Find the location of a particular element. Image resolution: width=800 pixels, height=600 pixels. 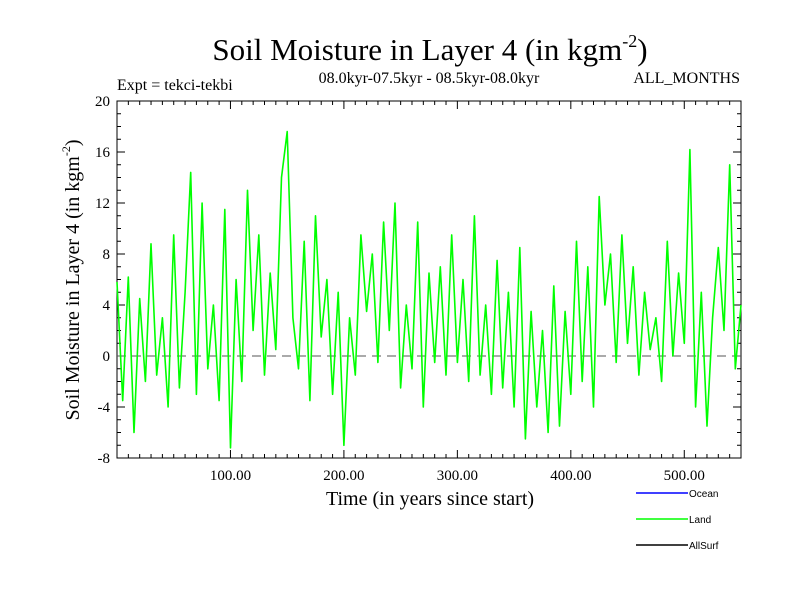

chart-title-end: ) is located at coordinates (642, 49).